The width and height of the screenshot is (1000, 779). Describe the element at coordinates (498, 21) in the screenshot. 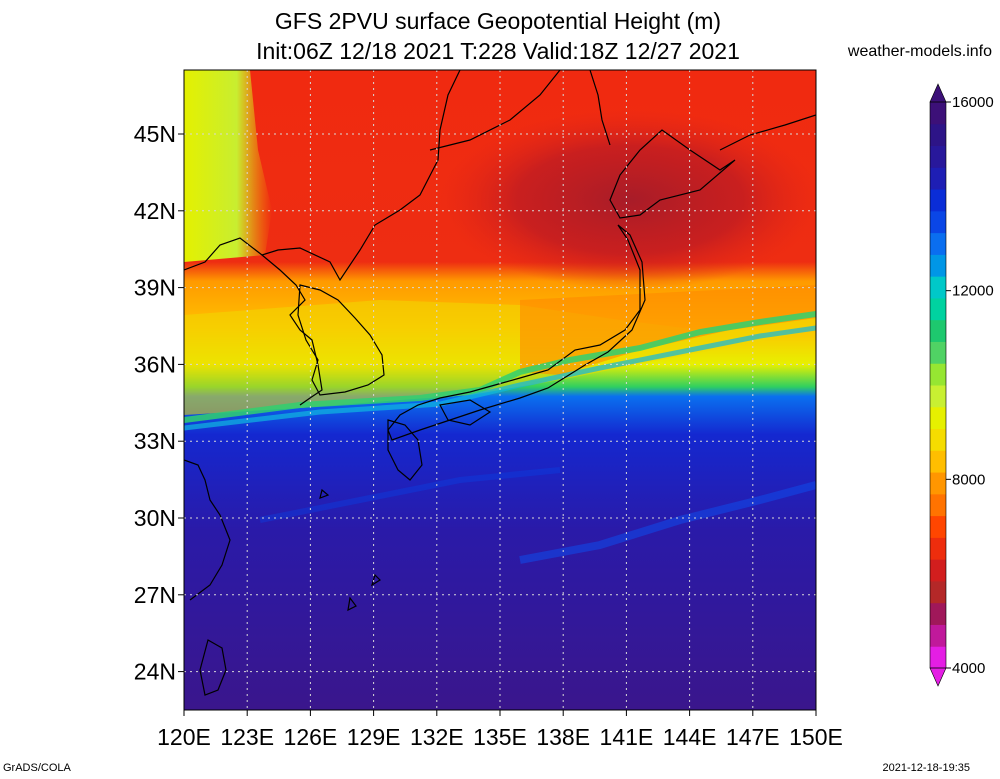

I see `chart-title: GFS 2PVU surface Geopotential Height (m)` at that location.